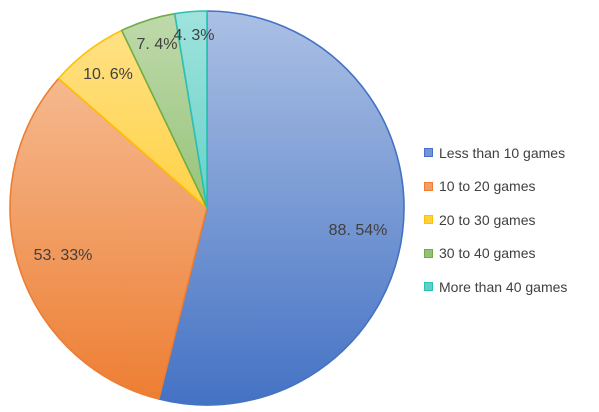  I want to click on legend-item-2: 10 to 20 games, so click(510, 187).